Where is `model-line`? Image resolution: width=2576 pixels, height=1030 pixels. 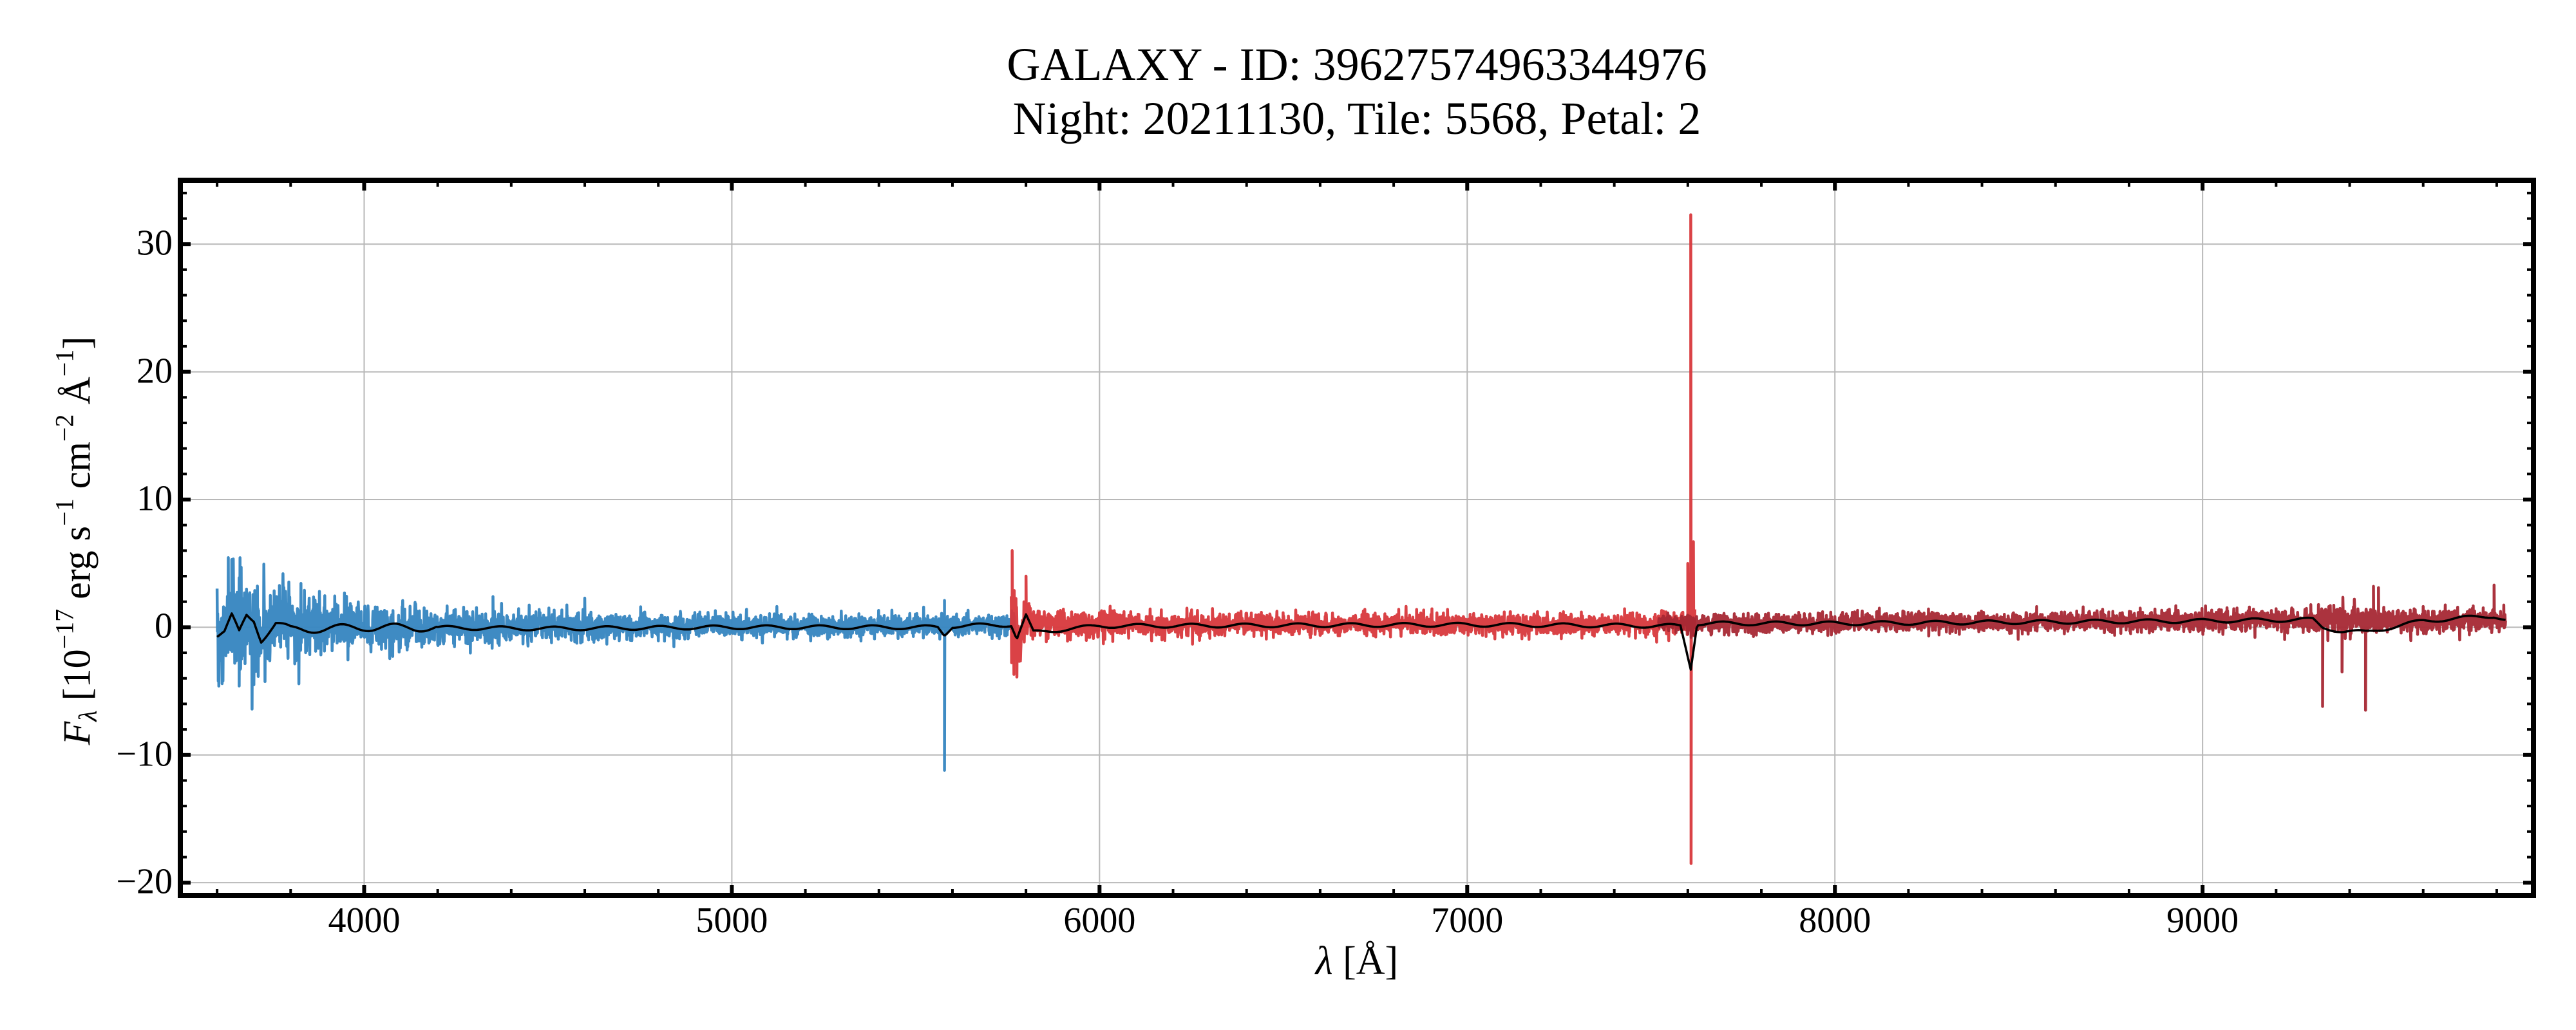 model-line is located at coordinates (1361, 641).